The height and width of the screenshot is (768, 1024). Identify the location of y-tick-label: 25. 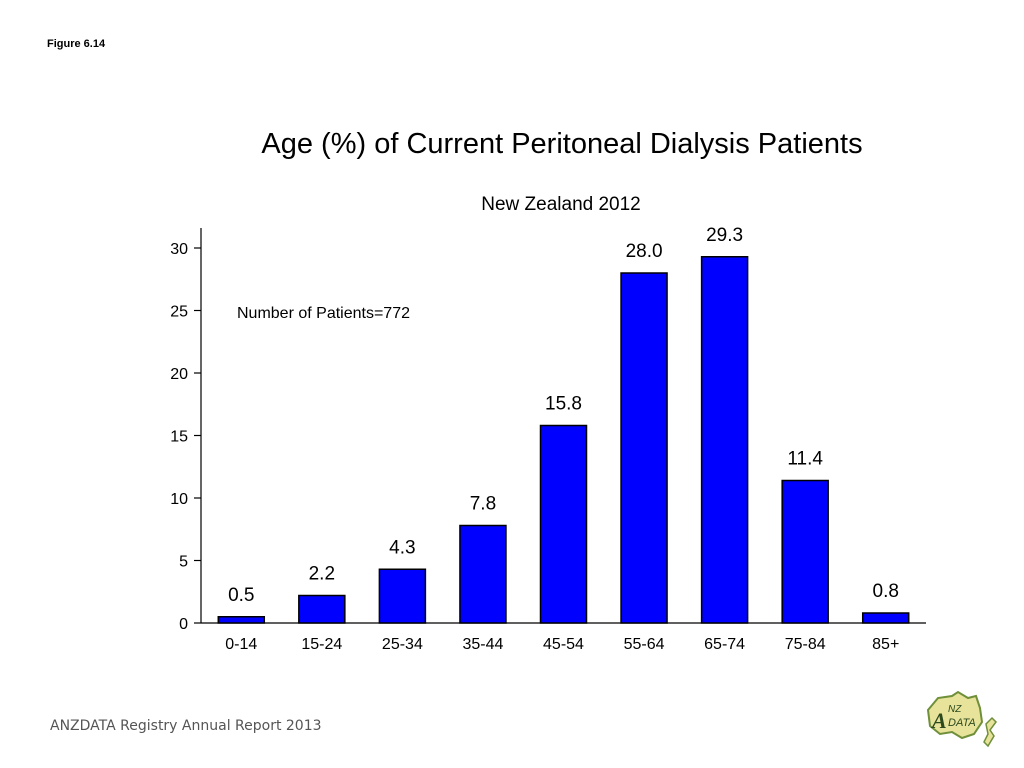
(179, 312).